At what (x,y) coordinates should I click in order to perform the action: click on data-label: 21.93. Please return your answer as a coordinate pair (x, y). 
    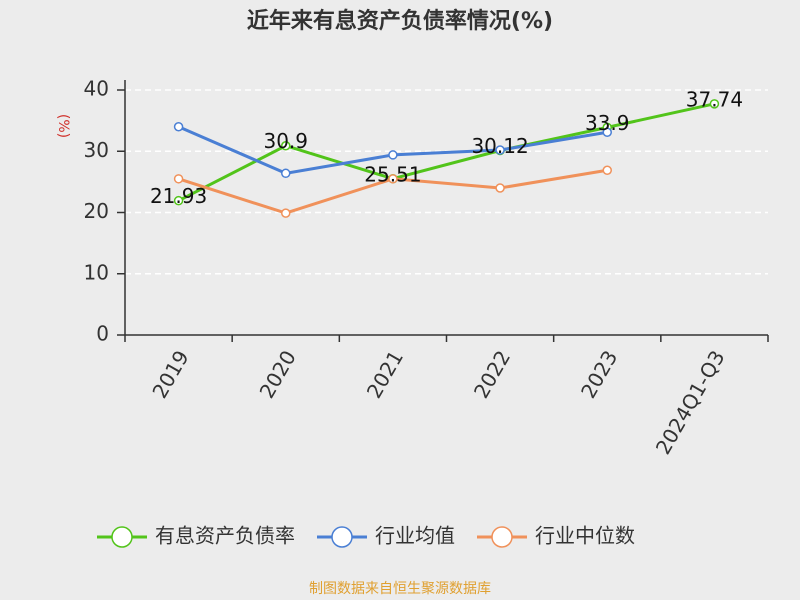
    Looking at the image, I should click on (178, 196).